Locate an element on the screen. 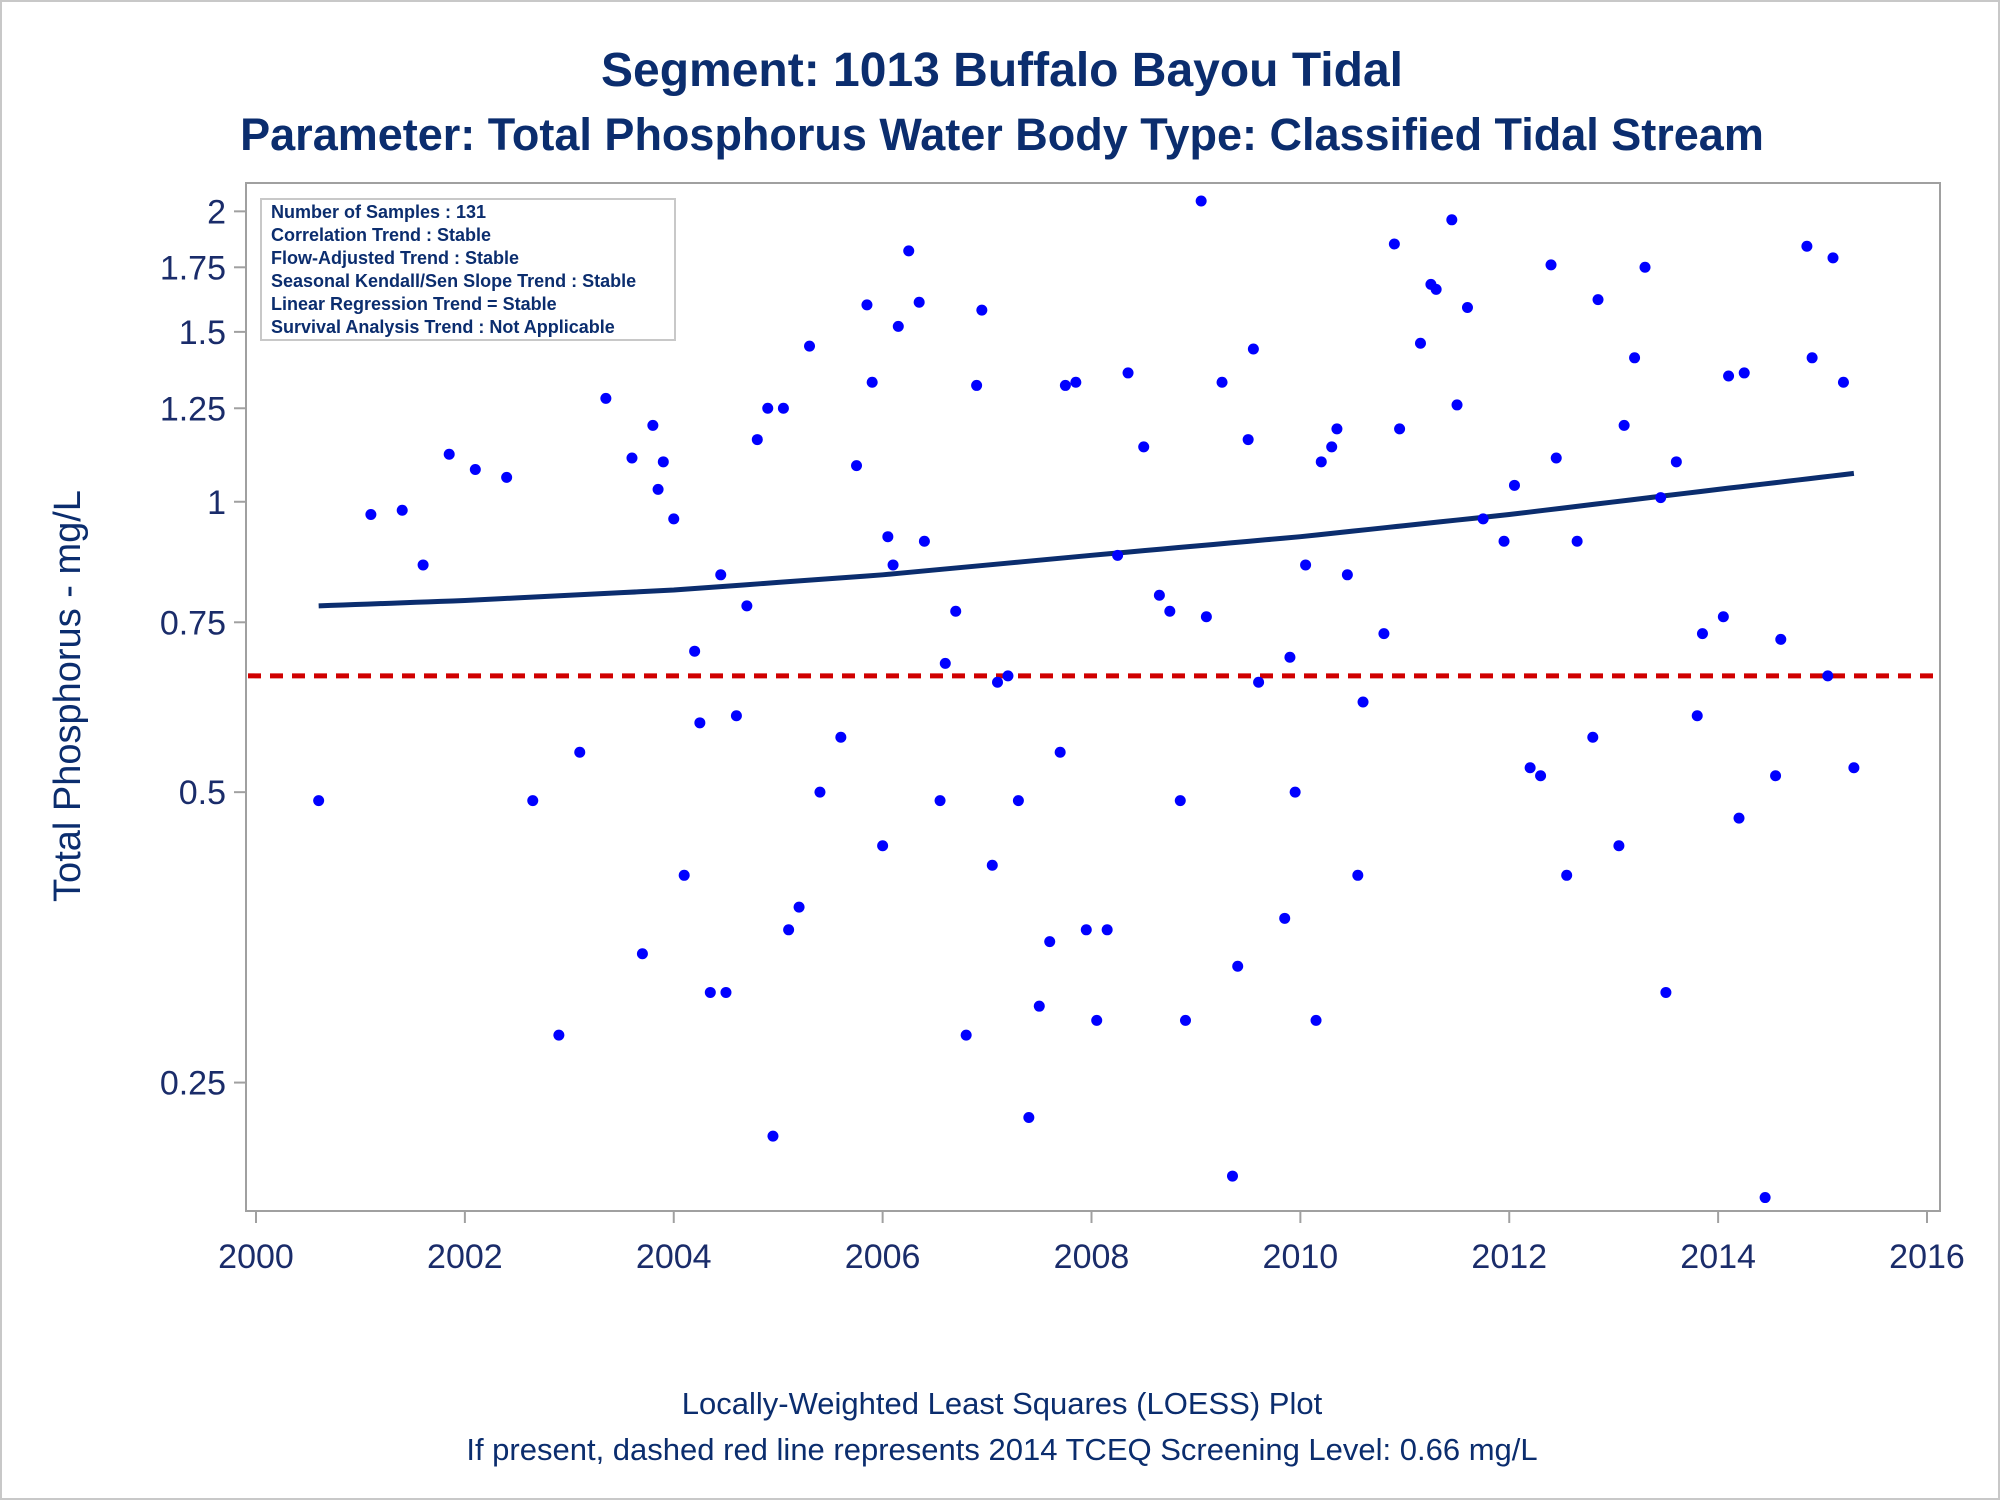  y-tick-label: 1 is located at coordinates (216, 503).